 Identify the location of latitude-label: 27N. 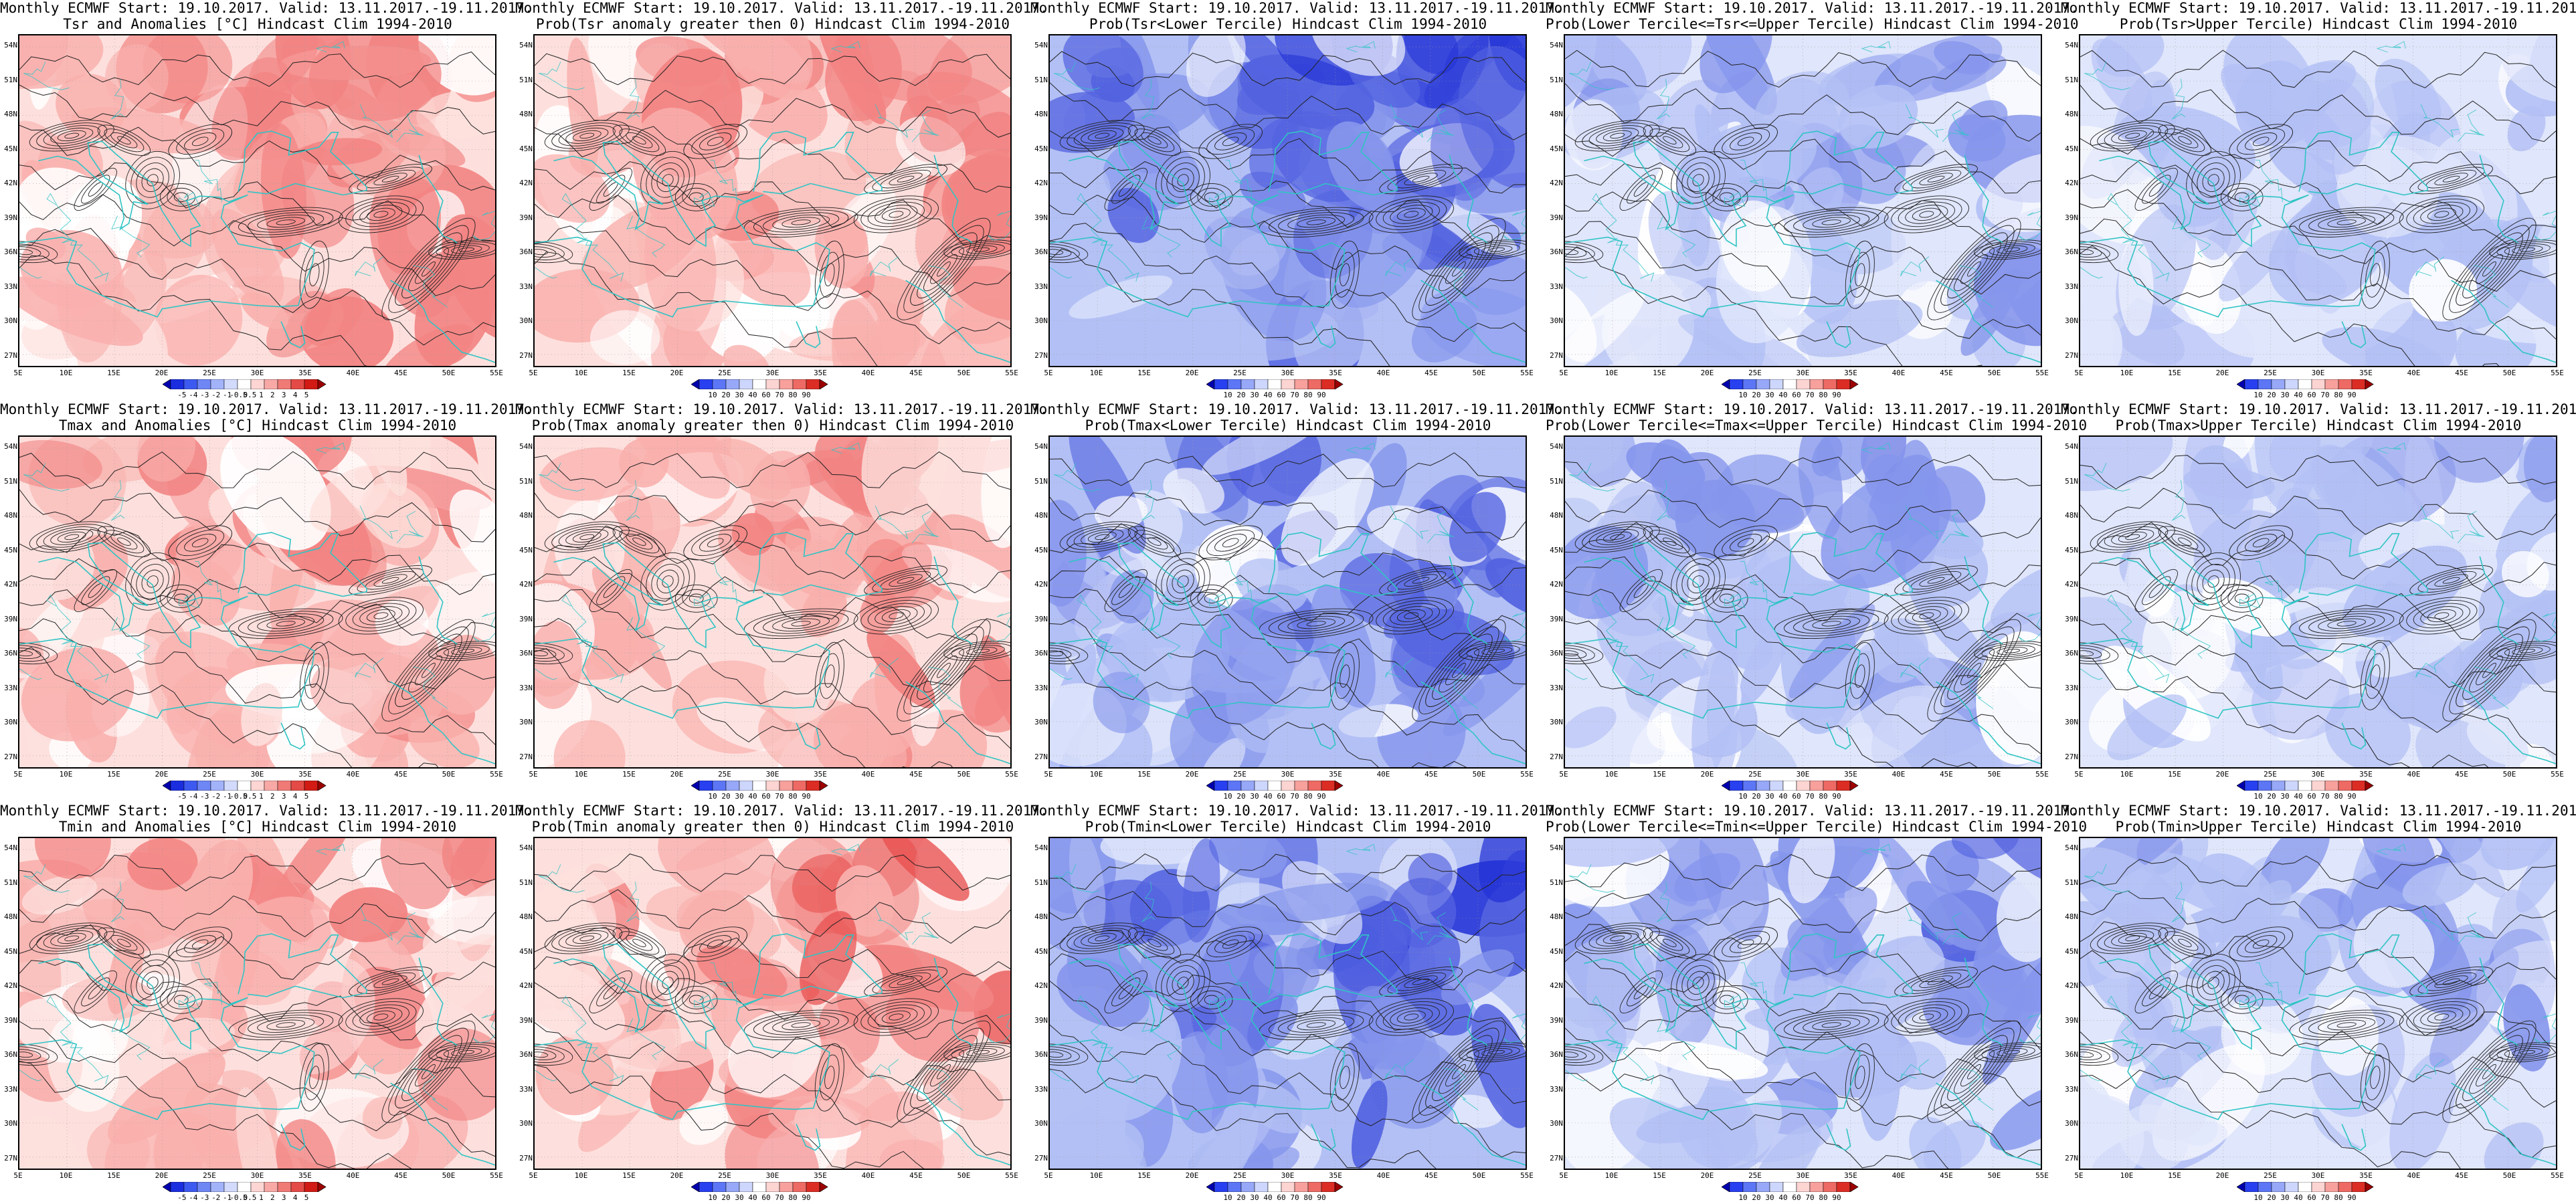
(1041, 1158).